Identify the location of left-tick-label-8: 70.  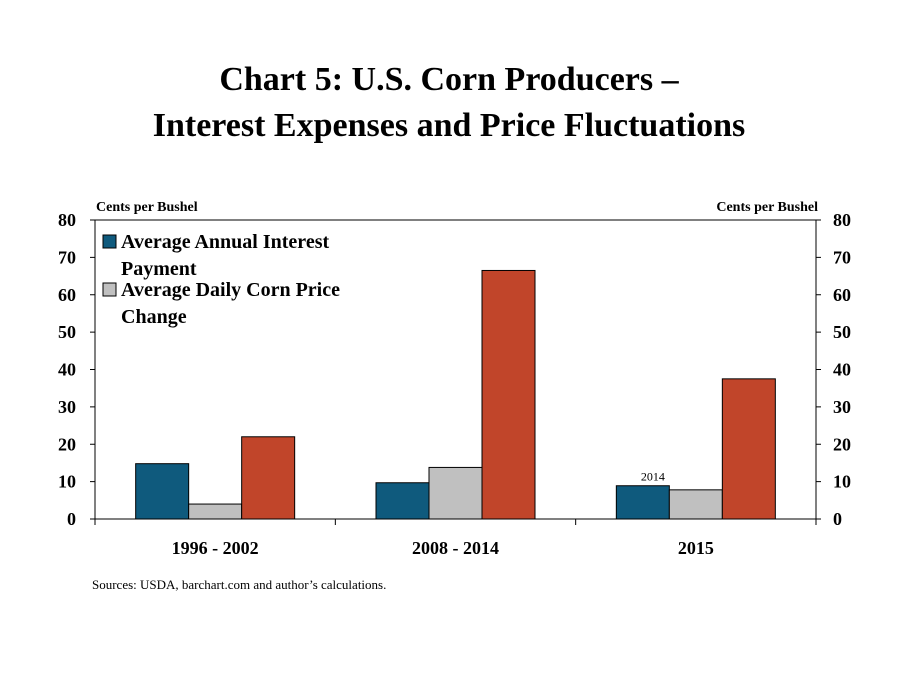
(67, 257).